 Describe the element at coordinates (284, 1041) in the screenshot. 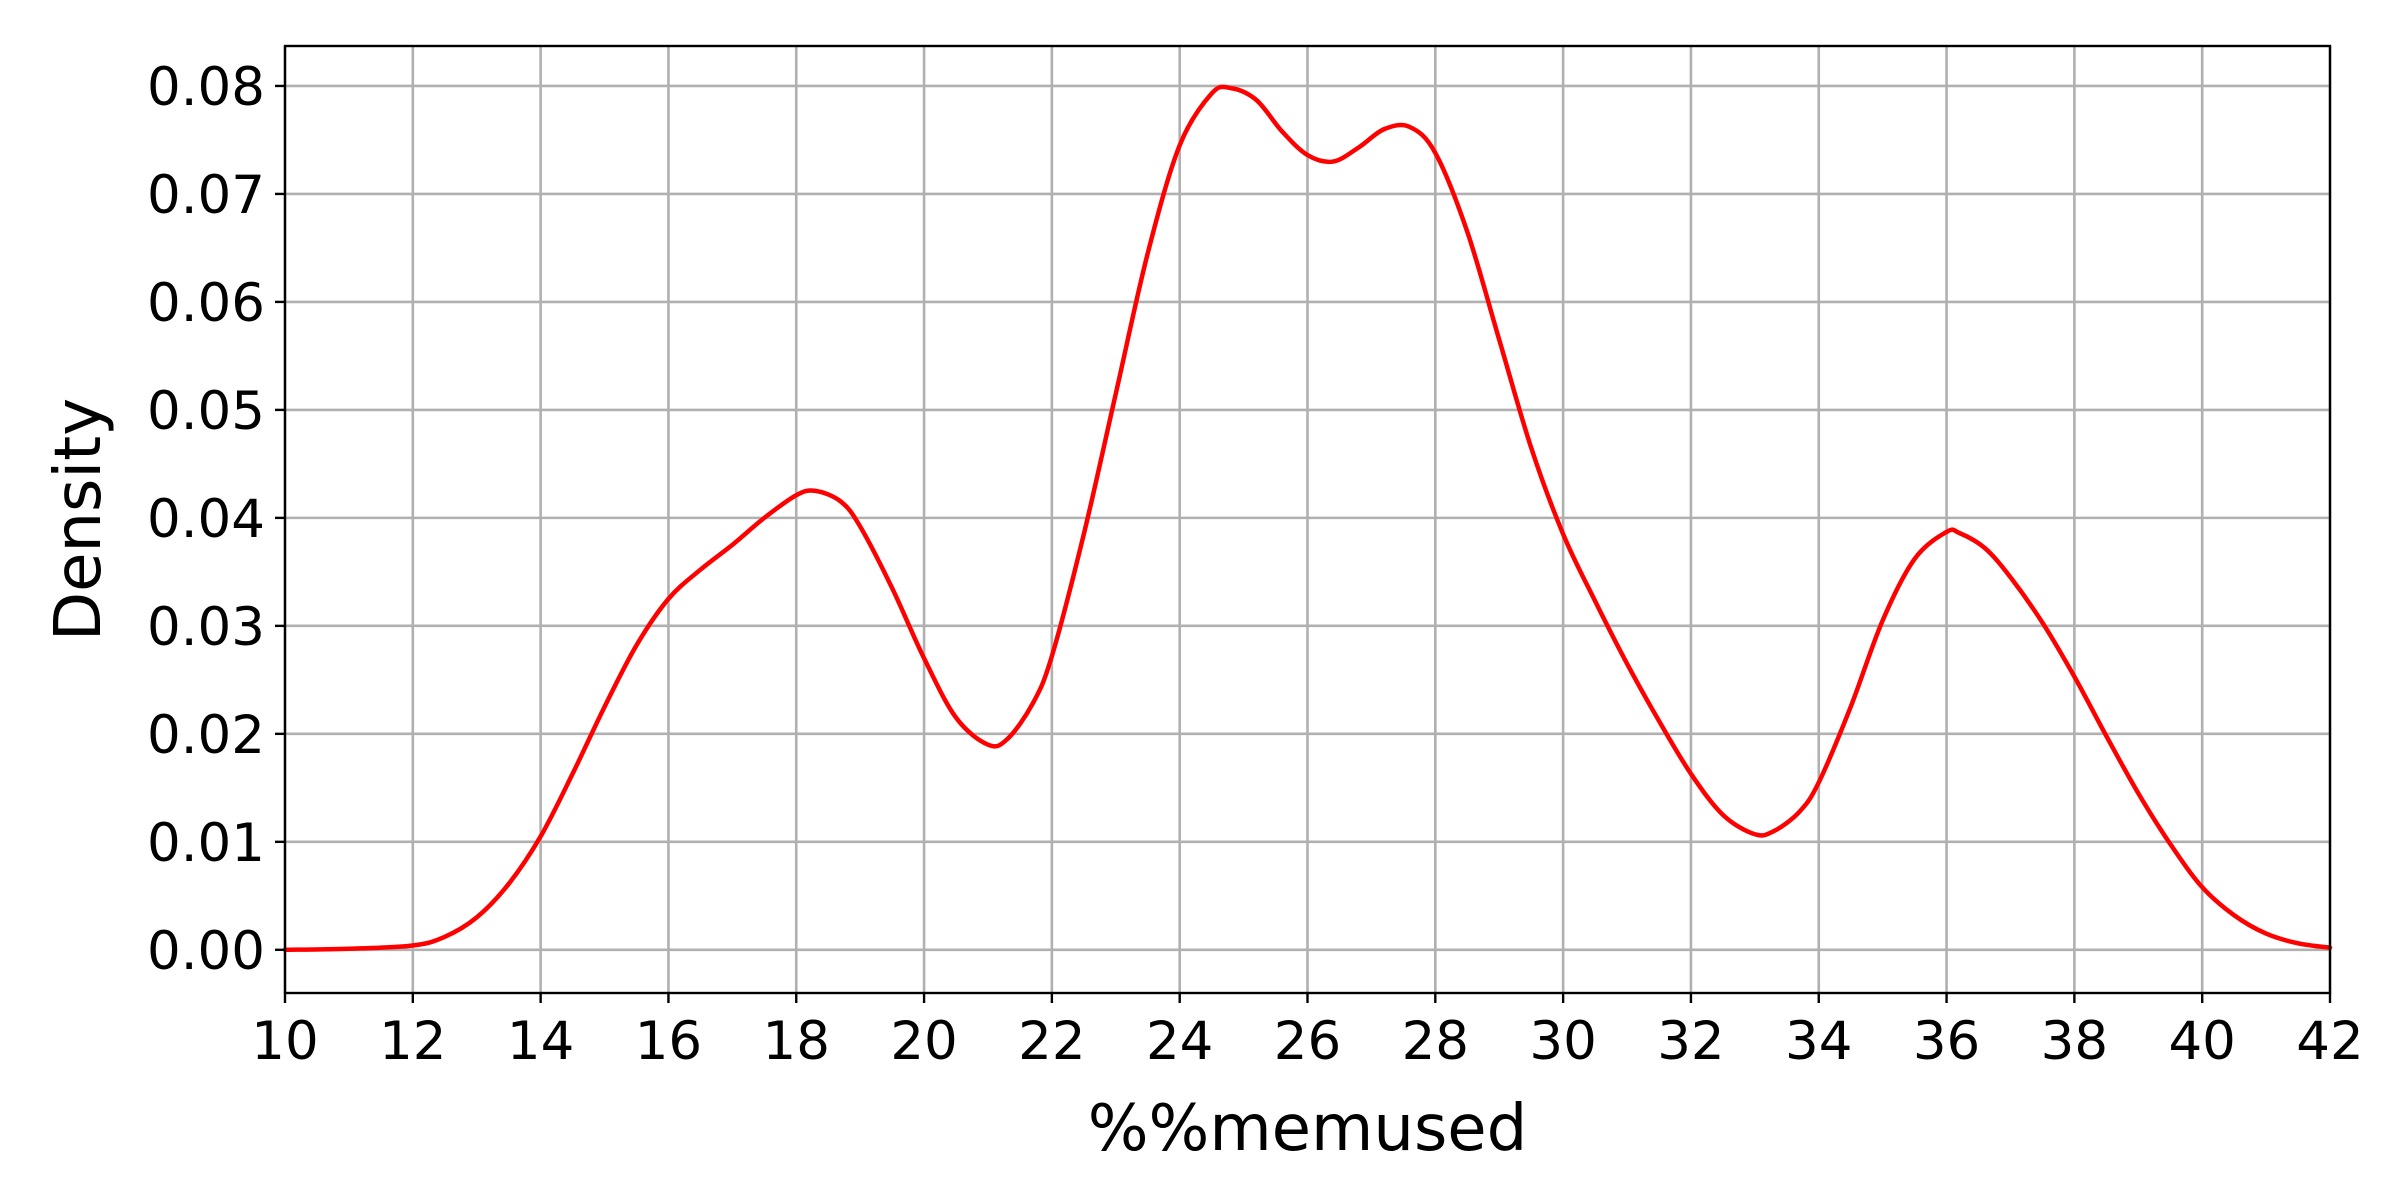

I see `x-tick-label: 10` at that location.